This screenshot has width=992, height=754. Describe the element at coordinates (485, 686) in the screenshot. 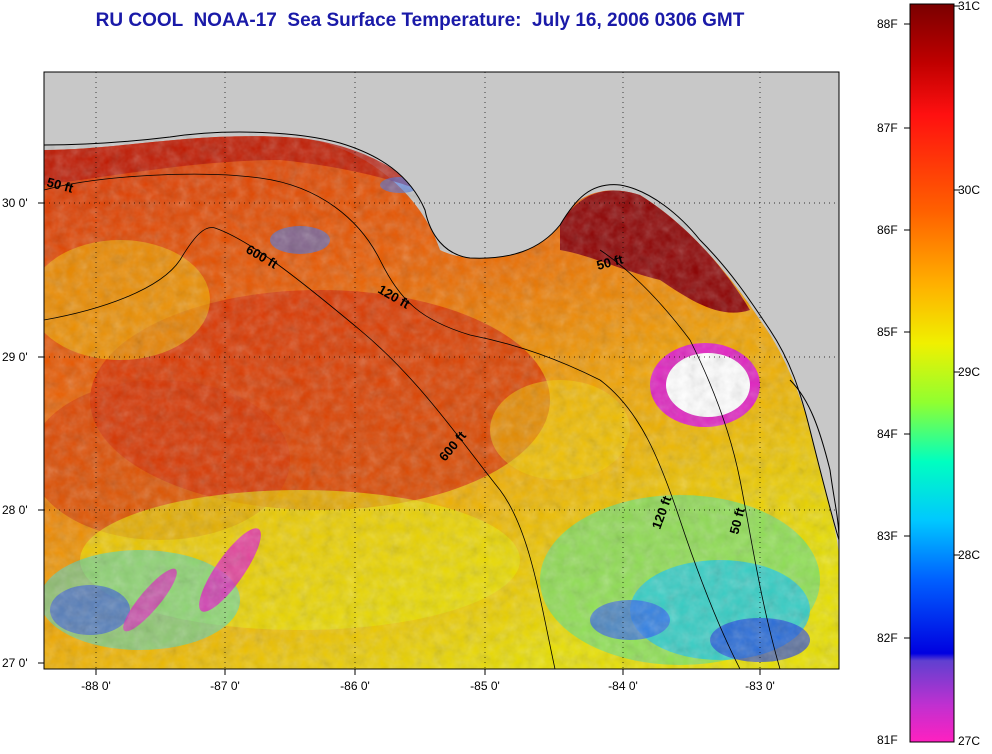

I see `lon-label: -85 0'` at that location.